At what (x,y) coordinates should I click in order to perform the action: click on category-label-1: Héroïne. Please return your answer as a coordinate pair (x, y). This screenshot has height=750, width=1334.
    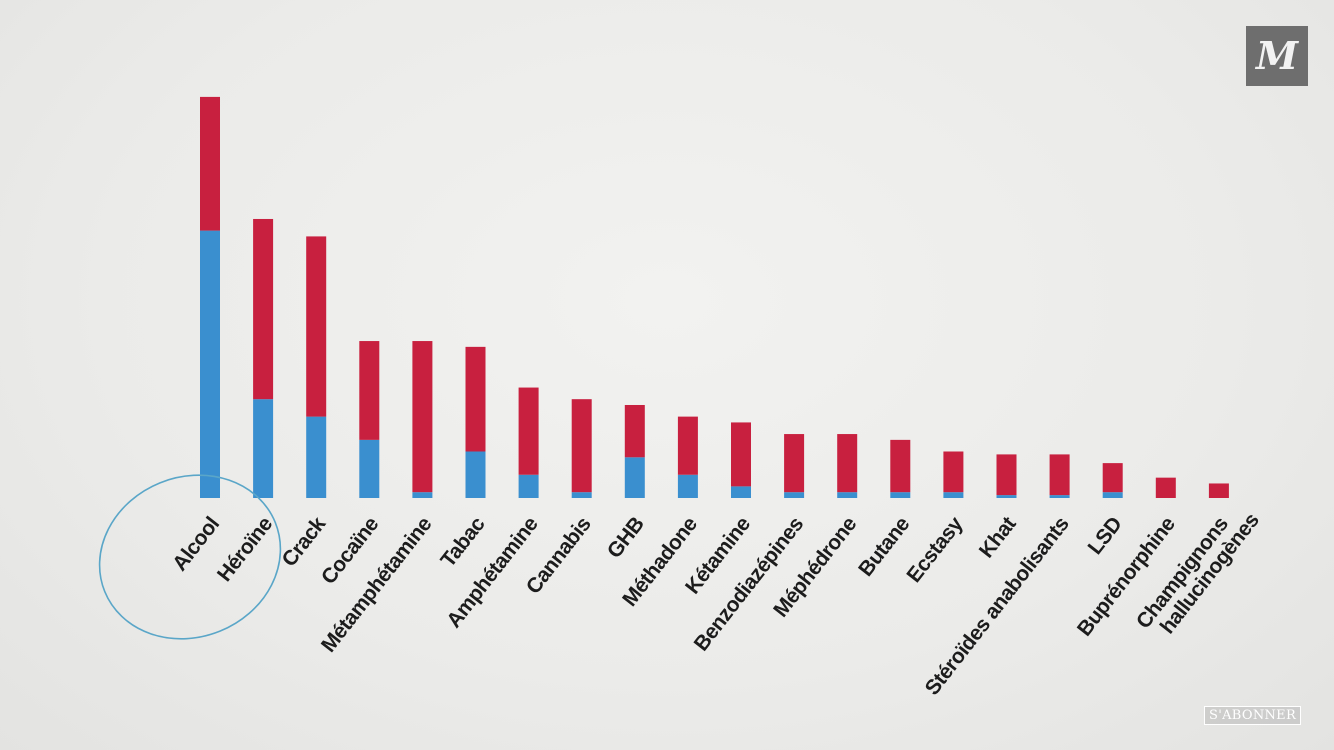
    Looking at the image, I should click on (245, 549).